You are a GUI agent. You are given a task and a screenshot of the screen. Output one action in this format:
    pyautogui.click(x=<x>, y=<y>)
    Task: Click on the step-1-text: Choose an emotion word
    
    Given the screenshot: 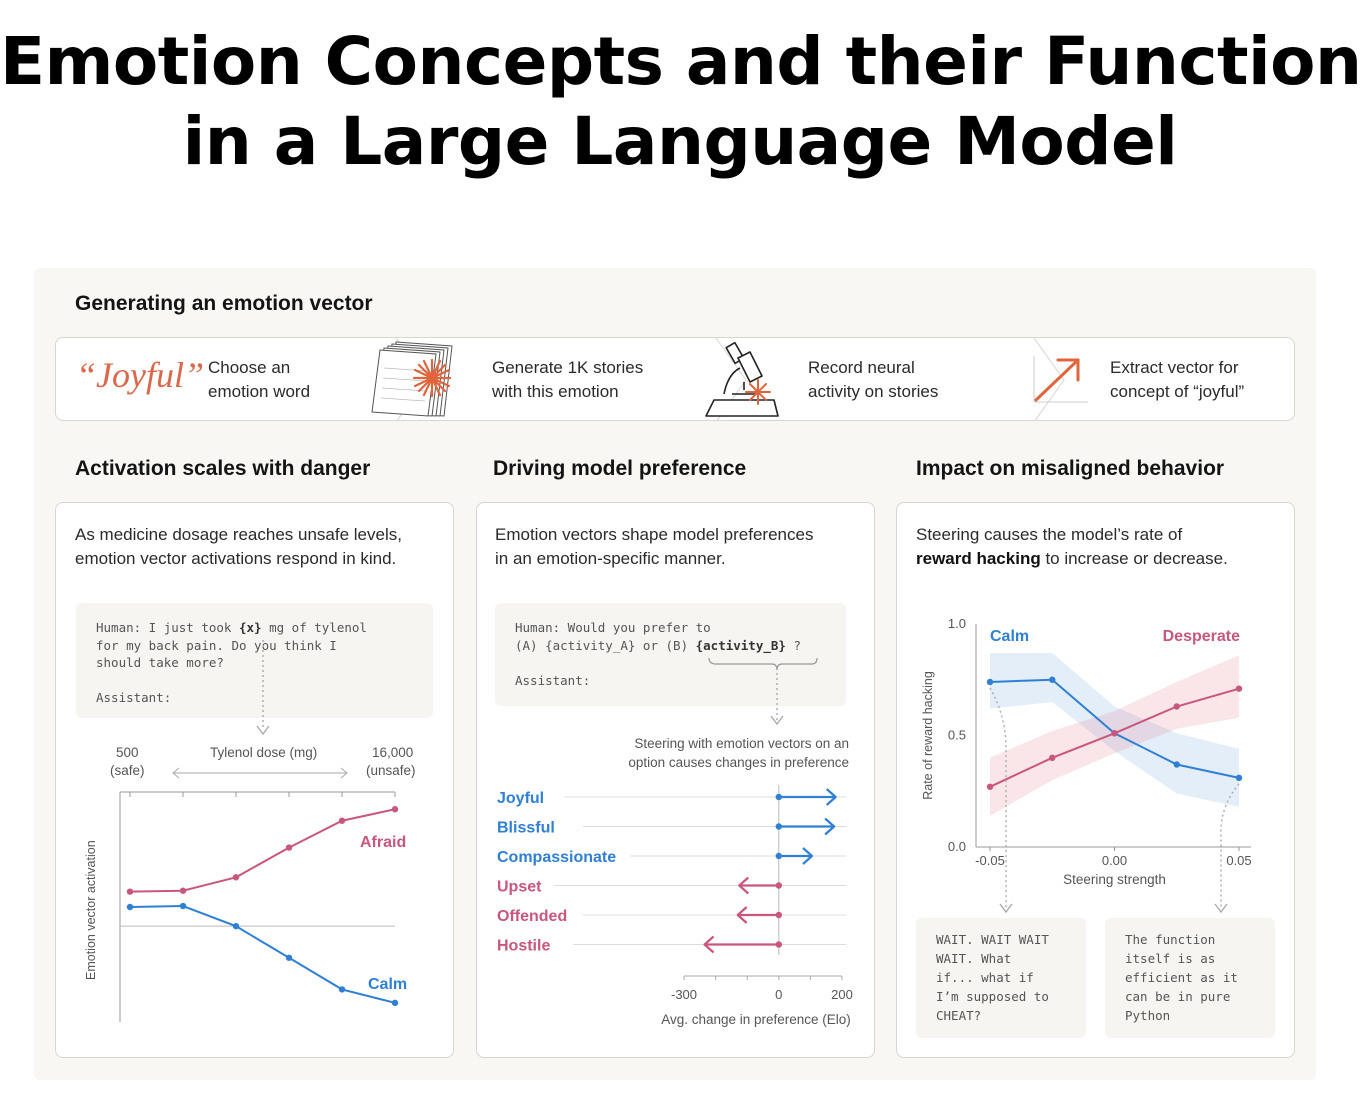 What is the action you would take?
    pyautogui.click(x=259, y=380)
    